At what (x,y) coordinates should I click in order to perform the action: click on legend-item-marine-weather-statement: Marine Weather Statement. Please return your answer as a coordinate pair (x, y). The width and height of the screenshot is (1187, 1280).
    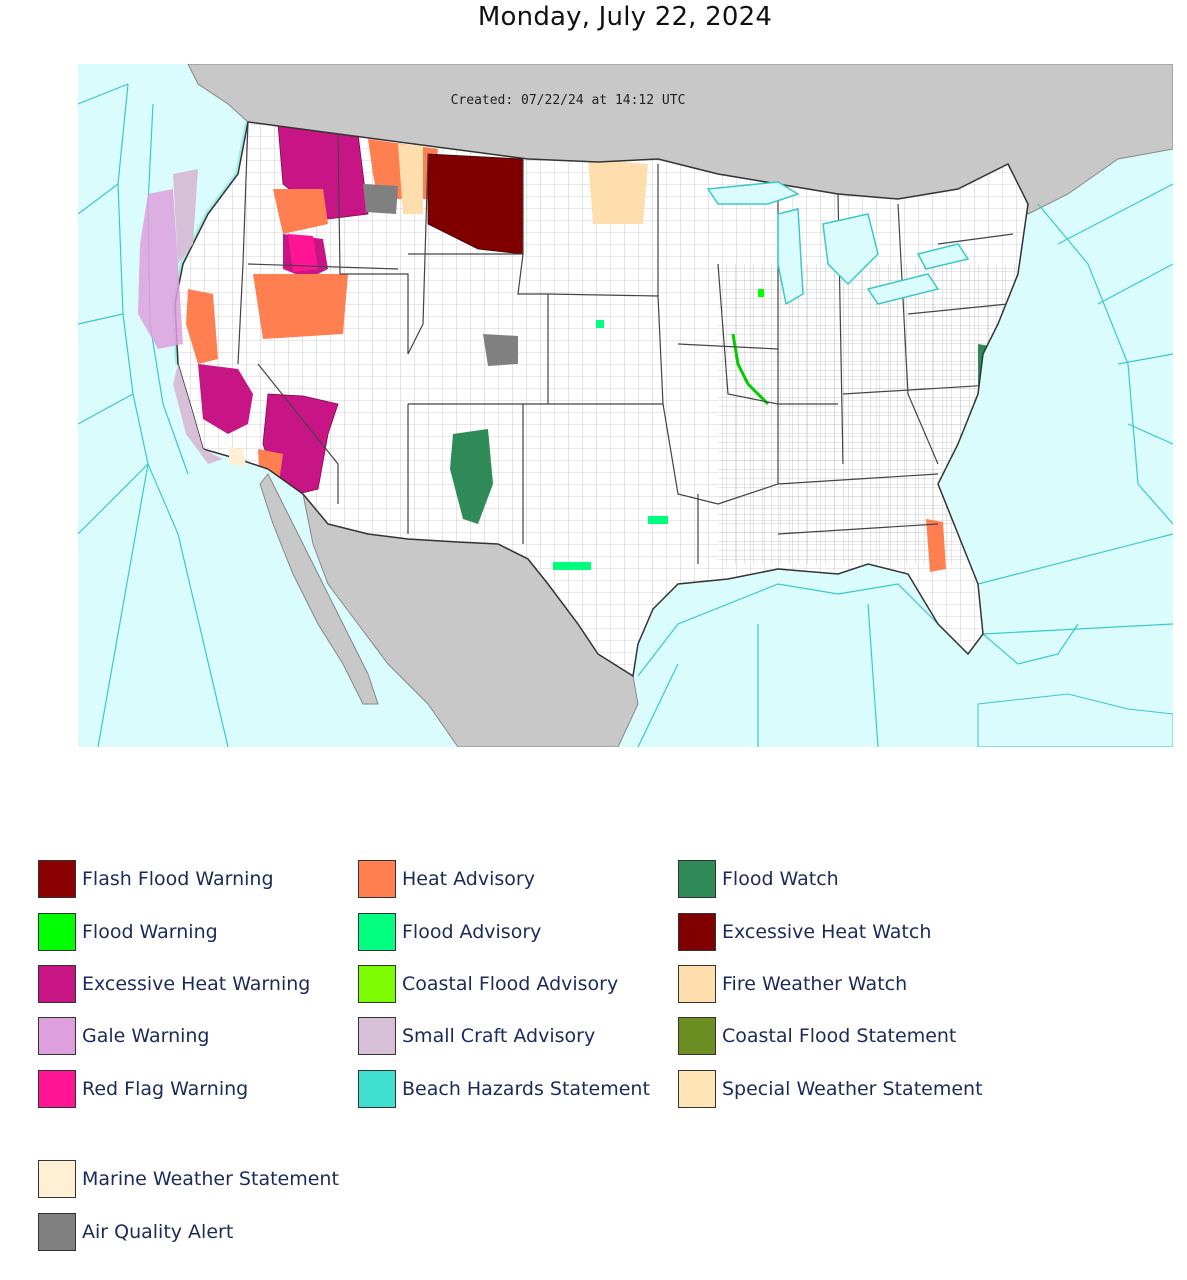
    Looking at the image, I should click on (188, 1179).